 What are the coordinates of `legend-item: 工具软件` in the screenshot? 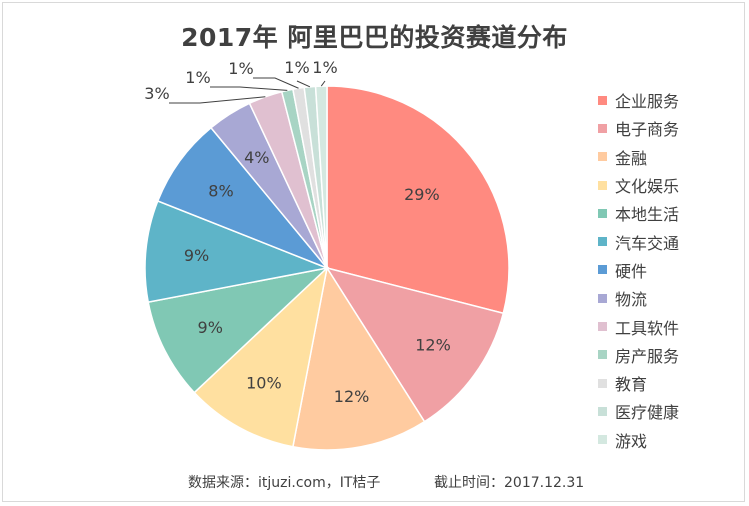 It's located at (668, 326).